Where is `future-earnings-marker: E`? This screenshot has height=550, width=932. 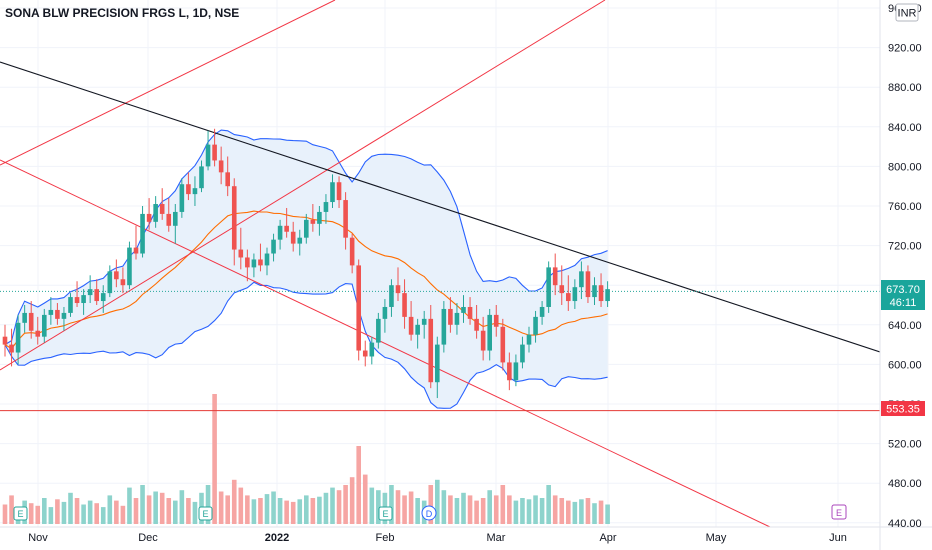
future-earnings-marker: E is located at coordinates (839, 512).